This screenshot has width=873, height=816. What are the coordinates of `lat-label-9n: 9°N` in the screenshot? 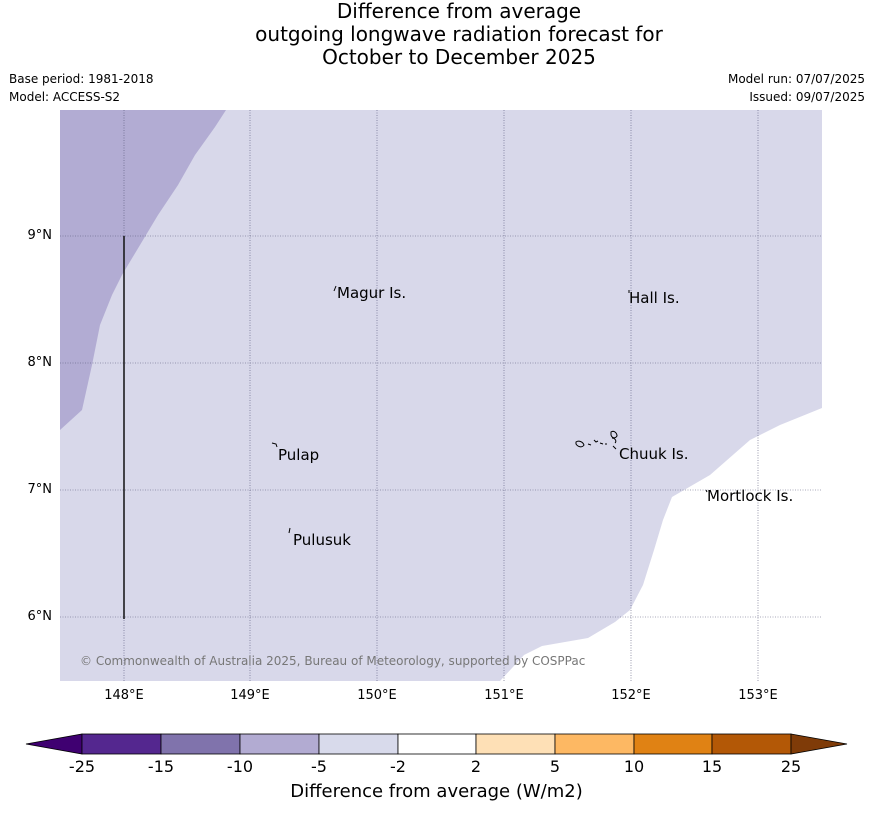 It's located at (40, 235).